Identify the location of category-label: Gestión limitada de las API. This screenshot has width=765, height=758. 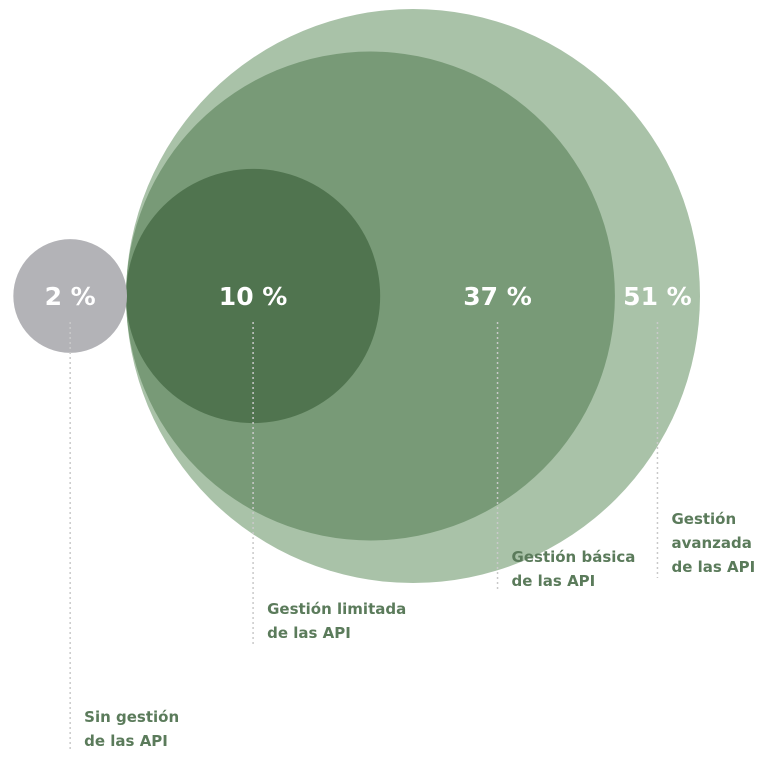
(336, 621).